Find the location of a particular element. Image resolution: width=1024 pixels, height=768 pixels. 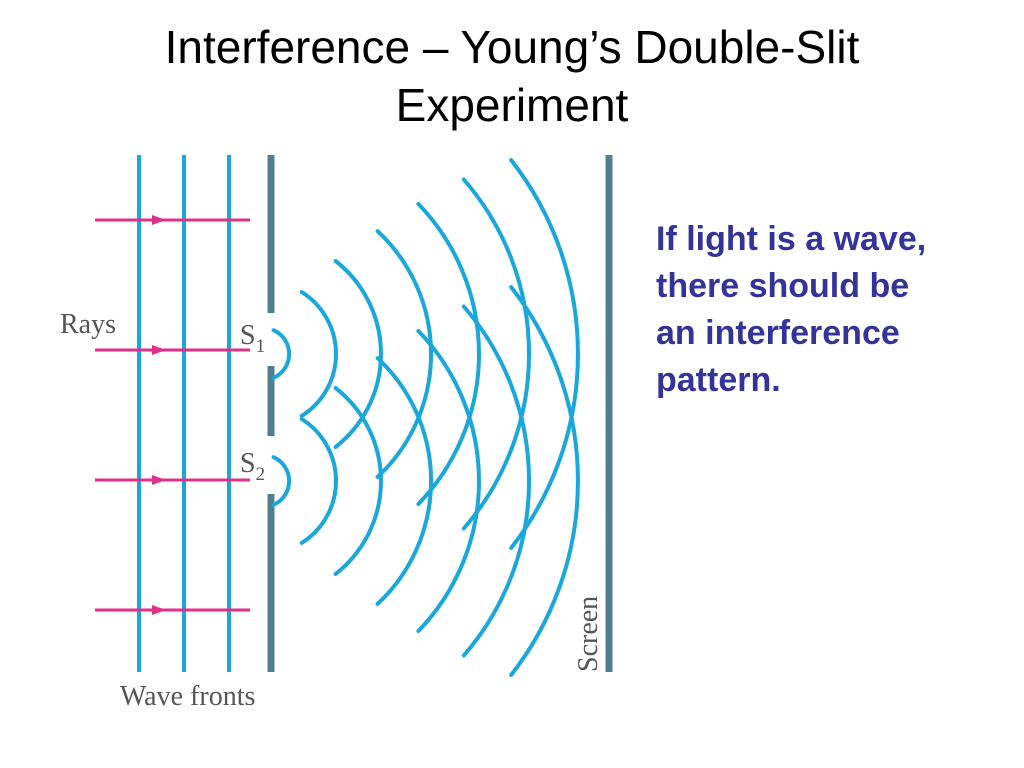

light-rays is located at coordinates (172, 415).